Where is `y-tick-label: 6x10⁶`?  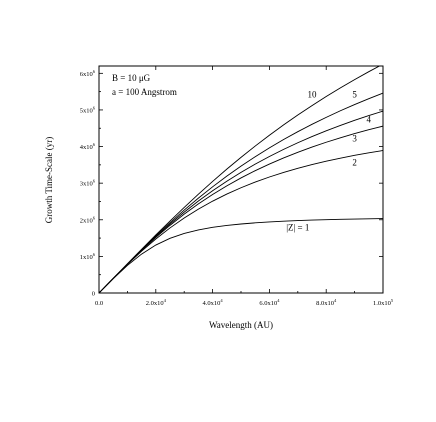 y-tick-label: 6x10⁶ is located at coordinates (88, 73).